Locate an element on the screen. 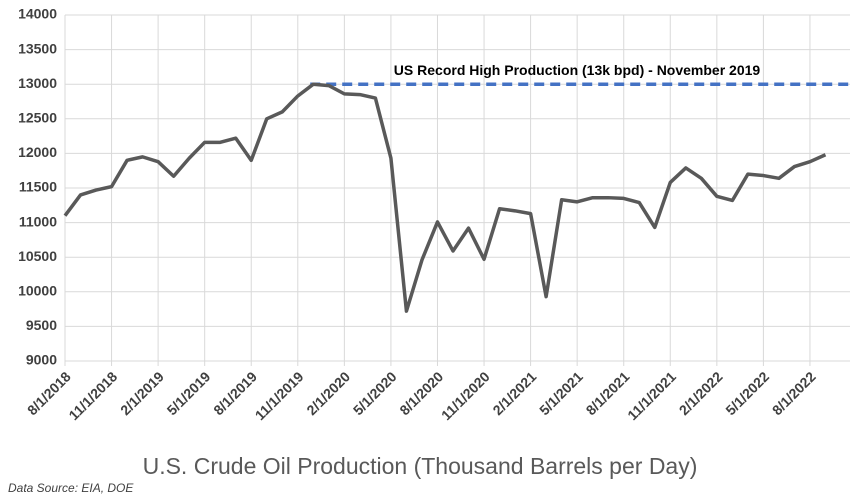 The image size is (867, 500). x-tick-label: 5/1/2022 is located at coordinates (747, 393).